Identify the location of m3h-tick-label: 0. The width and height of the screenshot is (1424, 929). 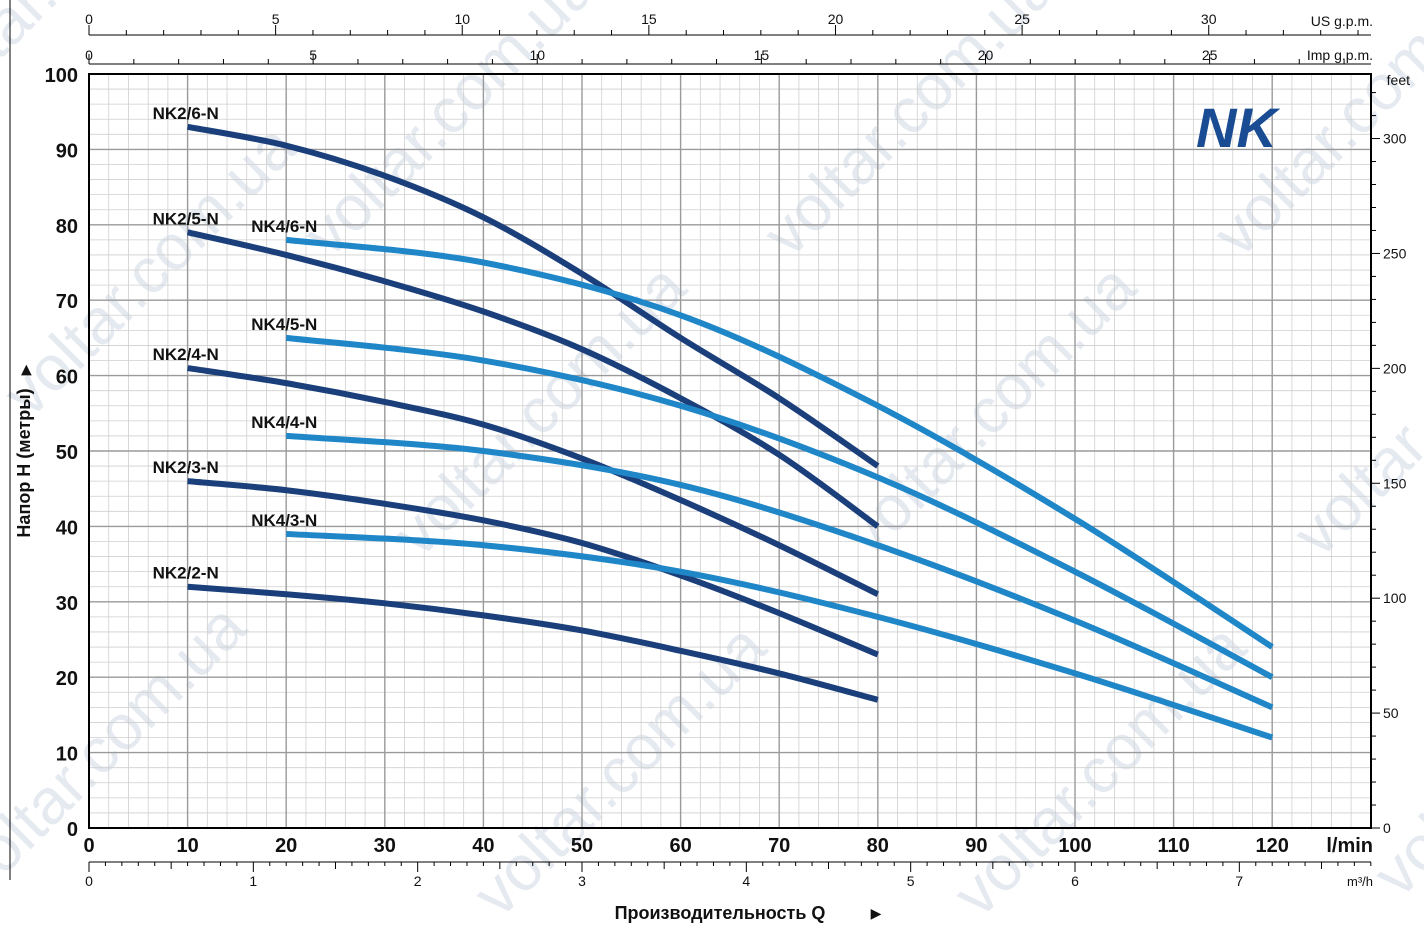
(89, 881).